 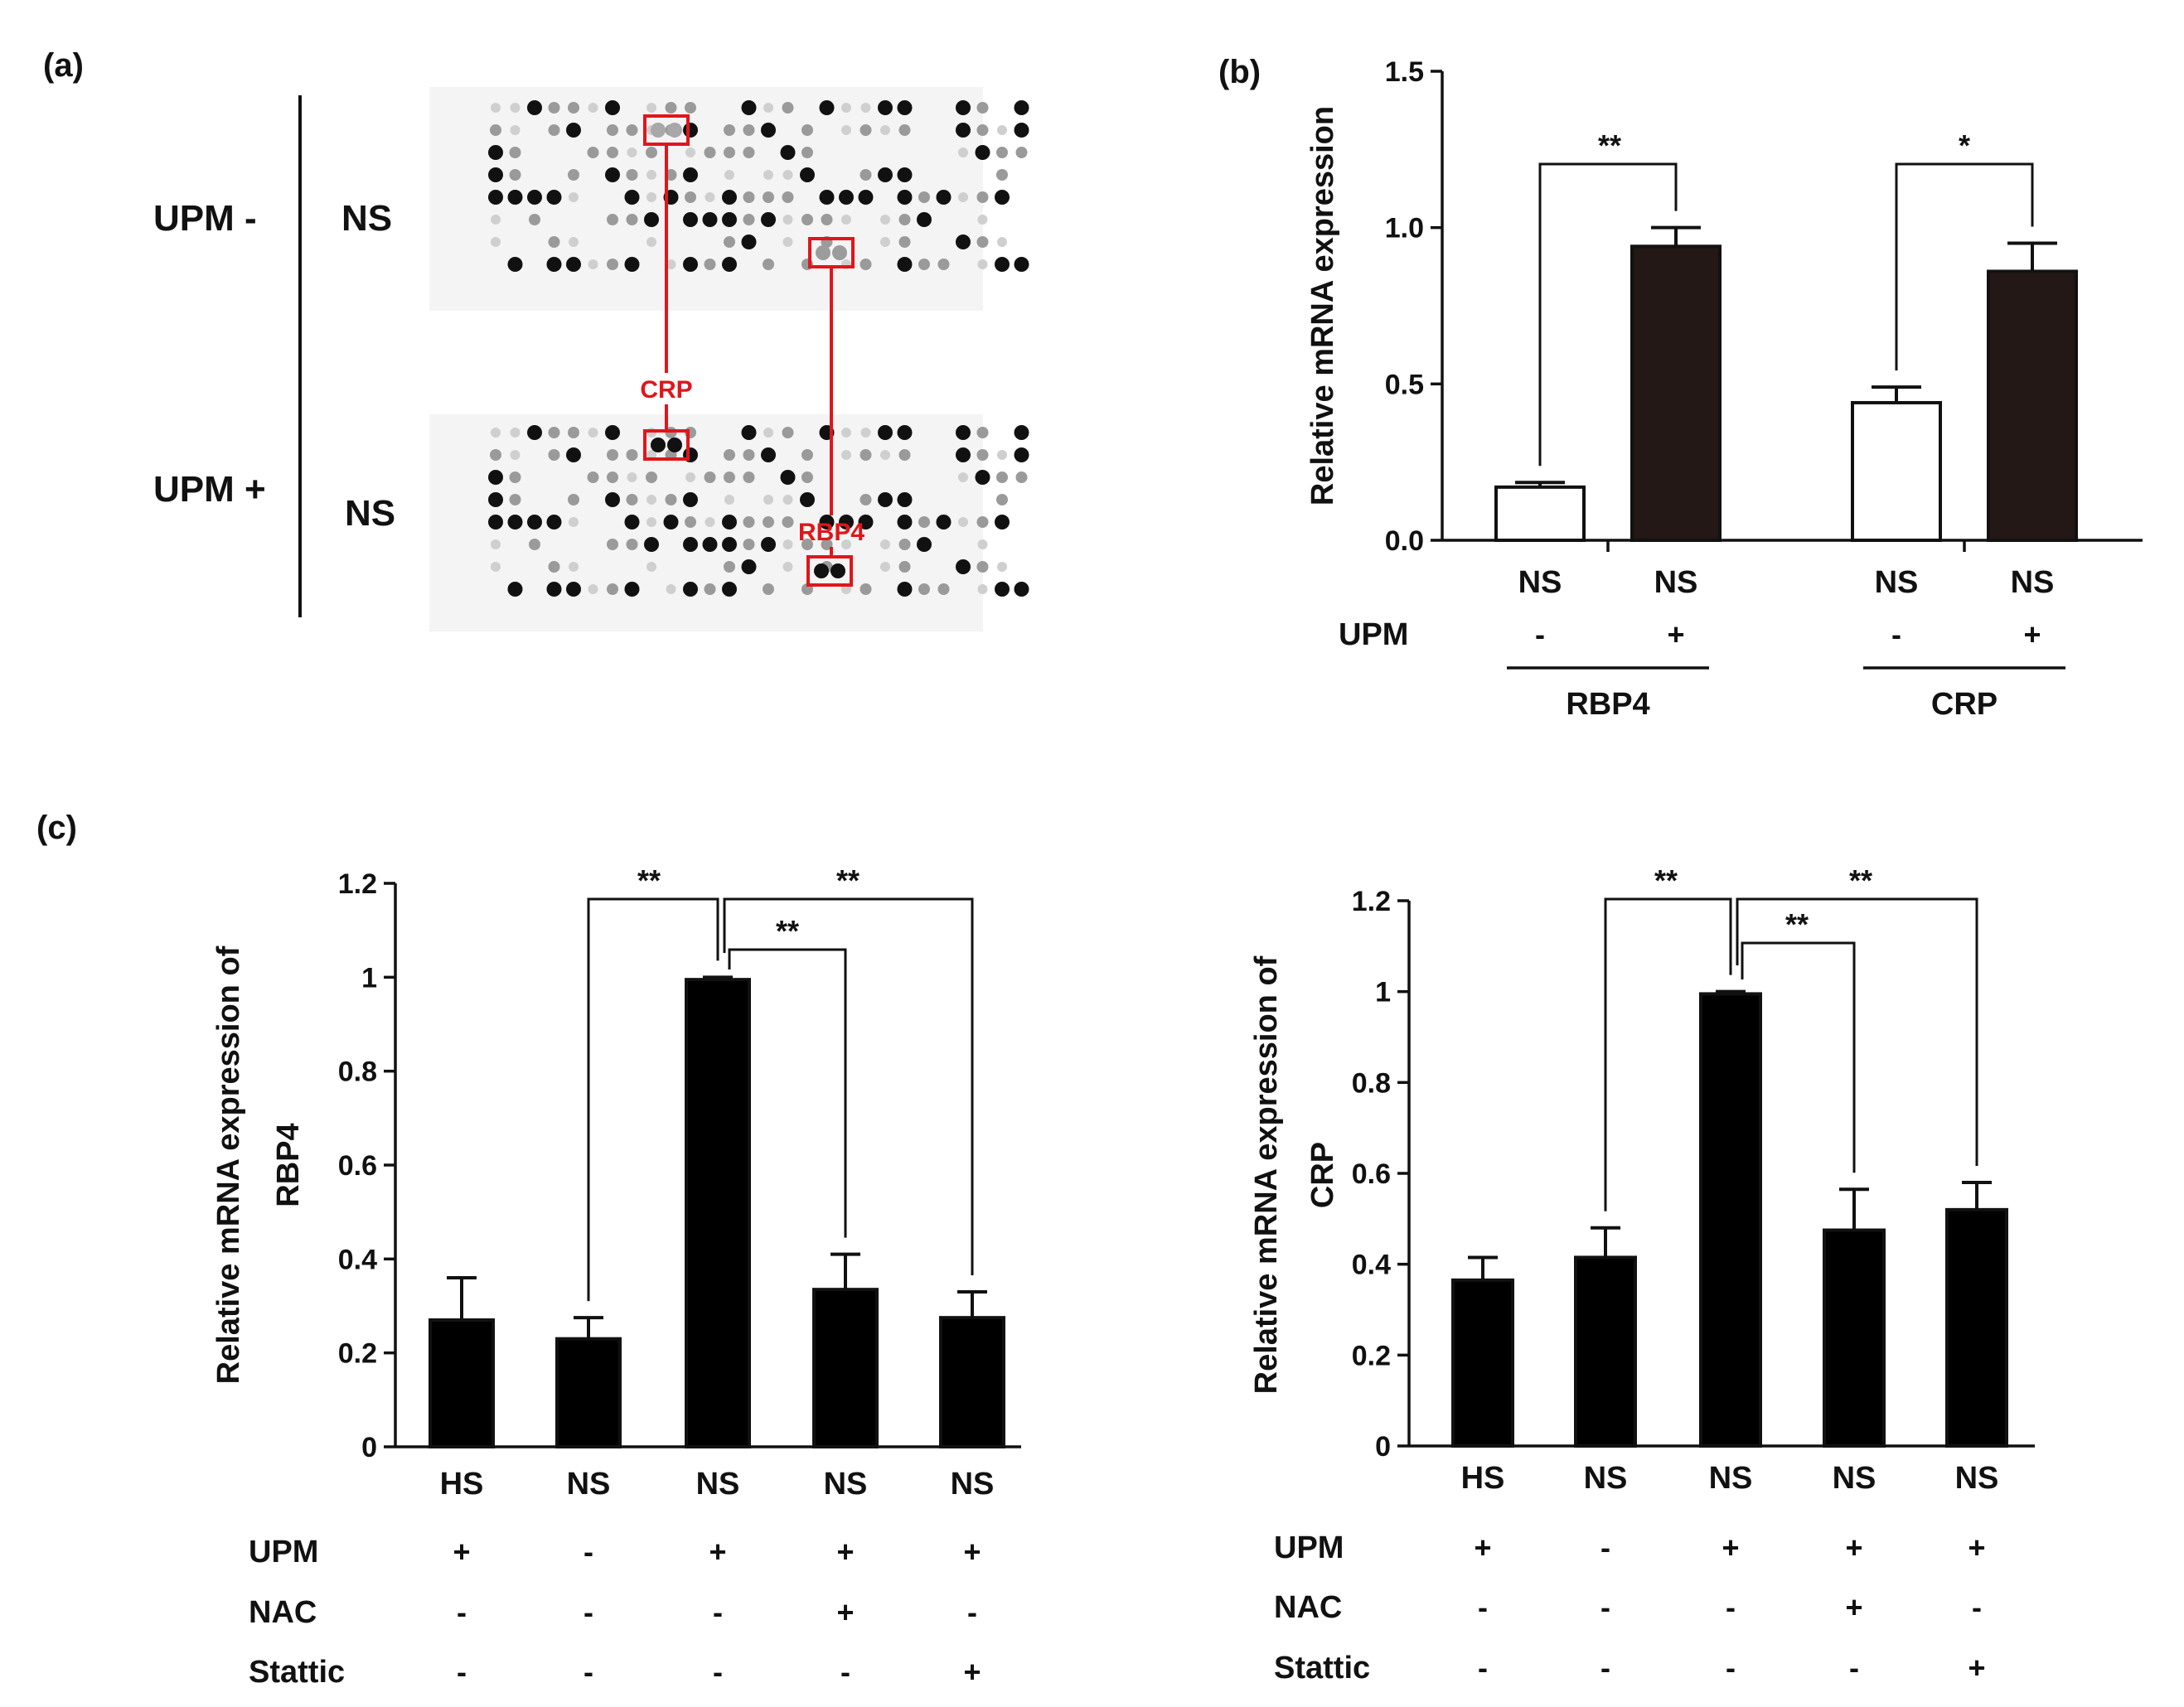 I want to click on row-bottom-condition: UPM +, so click(x=209, y=489).